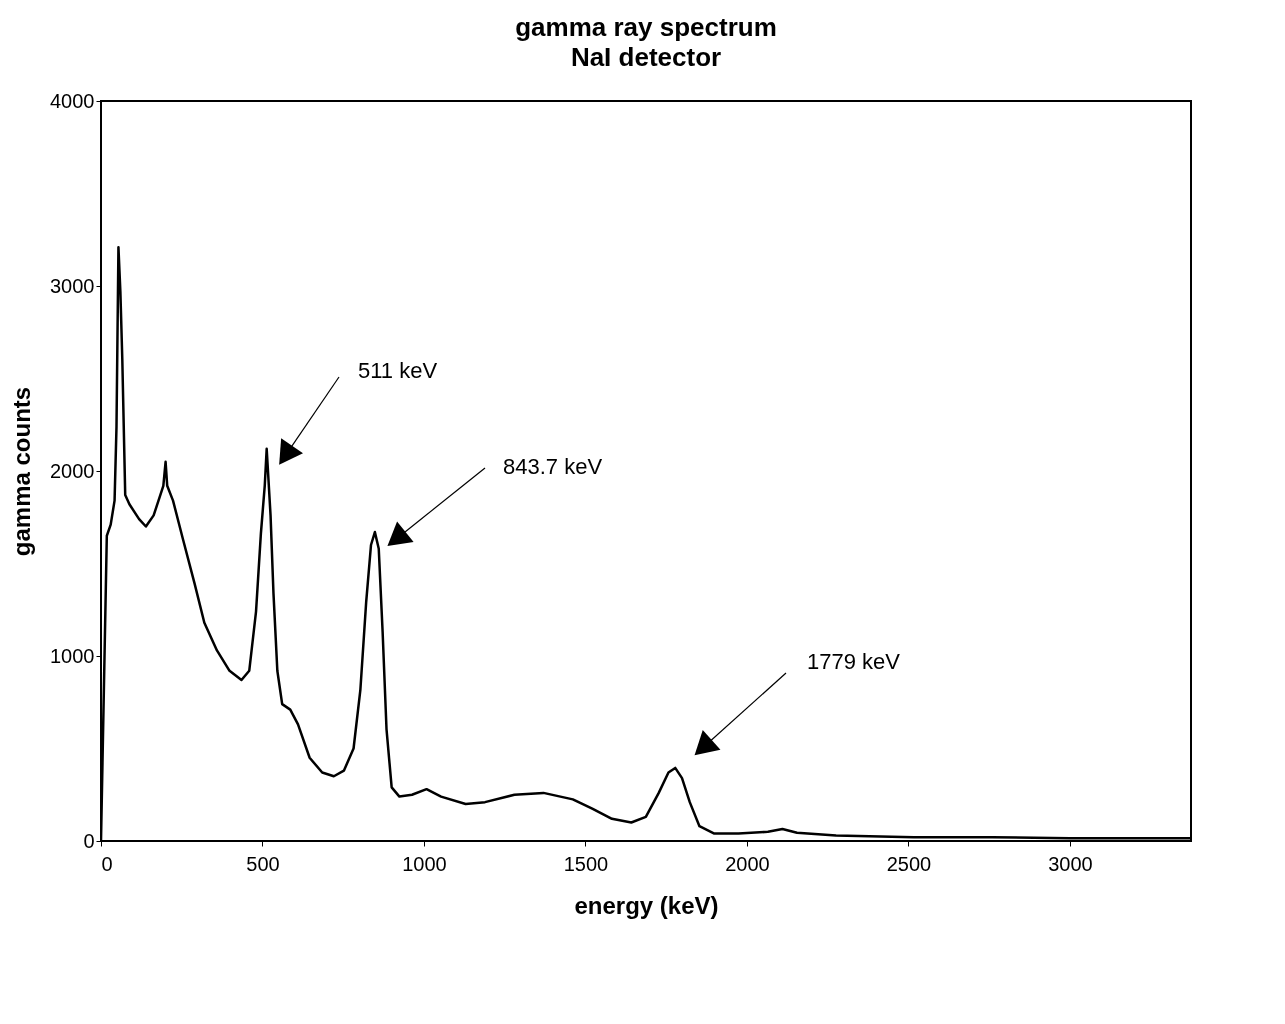  What do you see at coordinates (263, 863) in the screenshot?
I see `x-tick-label: 500` at bounding box center [263, 863].